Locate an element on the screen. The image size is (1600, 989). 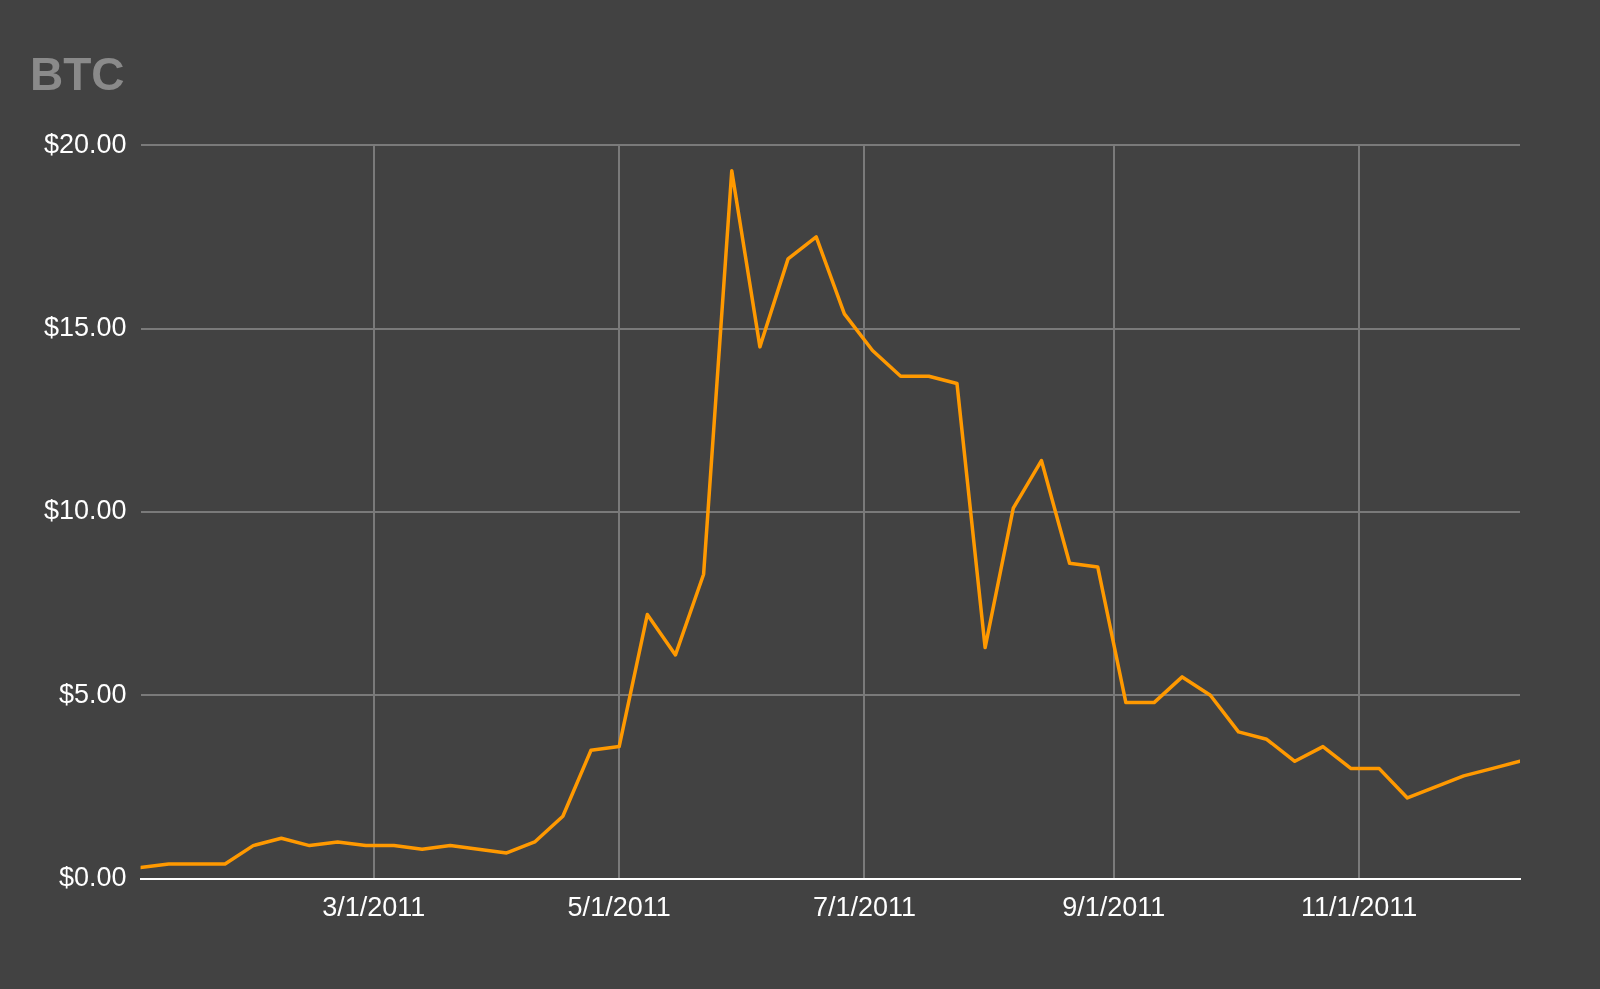
y-tick-label: $20.00 is located at coordinates (85, 143).